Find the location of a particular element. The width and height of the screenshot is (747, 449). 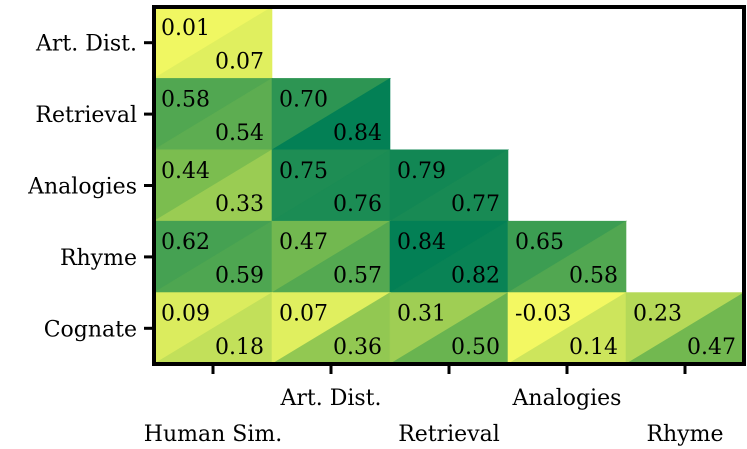

cell-label-upper-r2-c2: 0.79 is located at coordinates (421, 171).